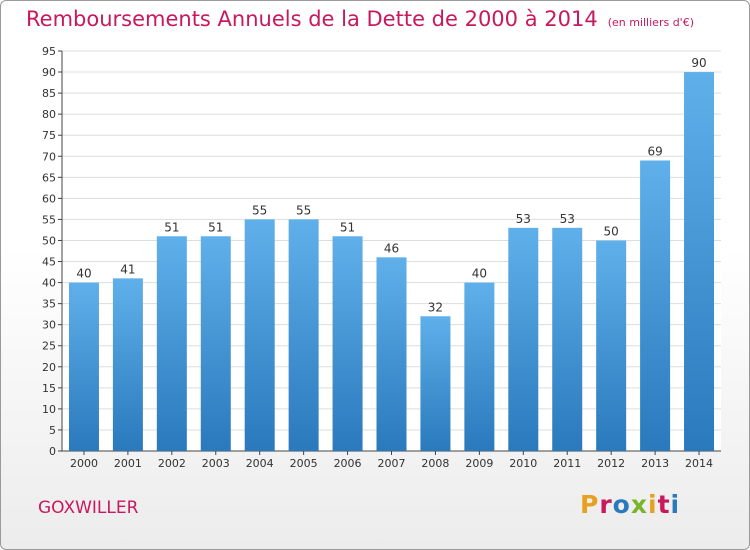  Describe the element at coordinates (49, 135) in the screenshot. I see `y-tick-label: 75` at that location.